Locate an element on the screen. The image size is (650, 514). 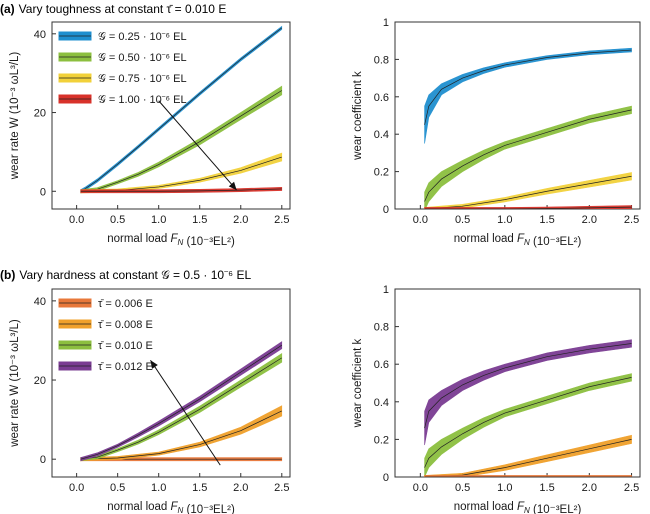
legend-label: 𝒢 = 0.75 · 10⁻⁶ EL is located at coordinates (142, 79).